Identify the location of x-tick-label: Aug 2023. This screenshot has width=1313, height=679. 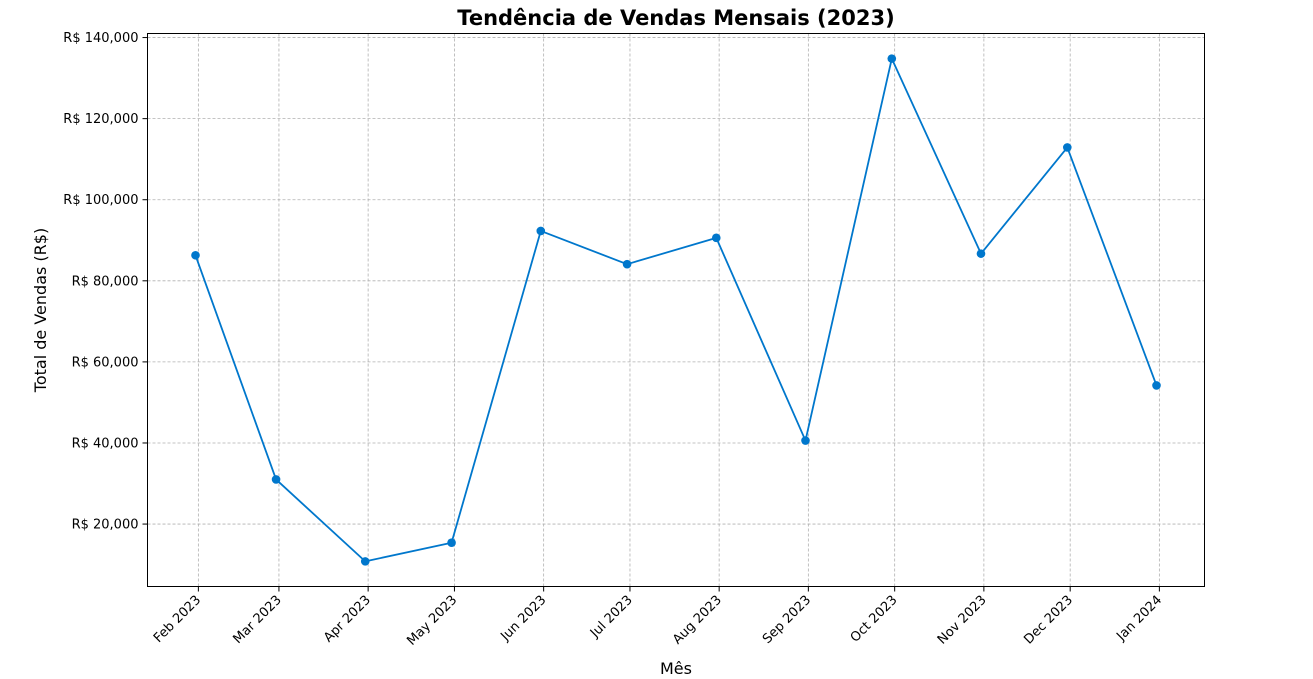
(697, 620).